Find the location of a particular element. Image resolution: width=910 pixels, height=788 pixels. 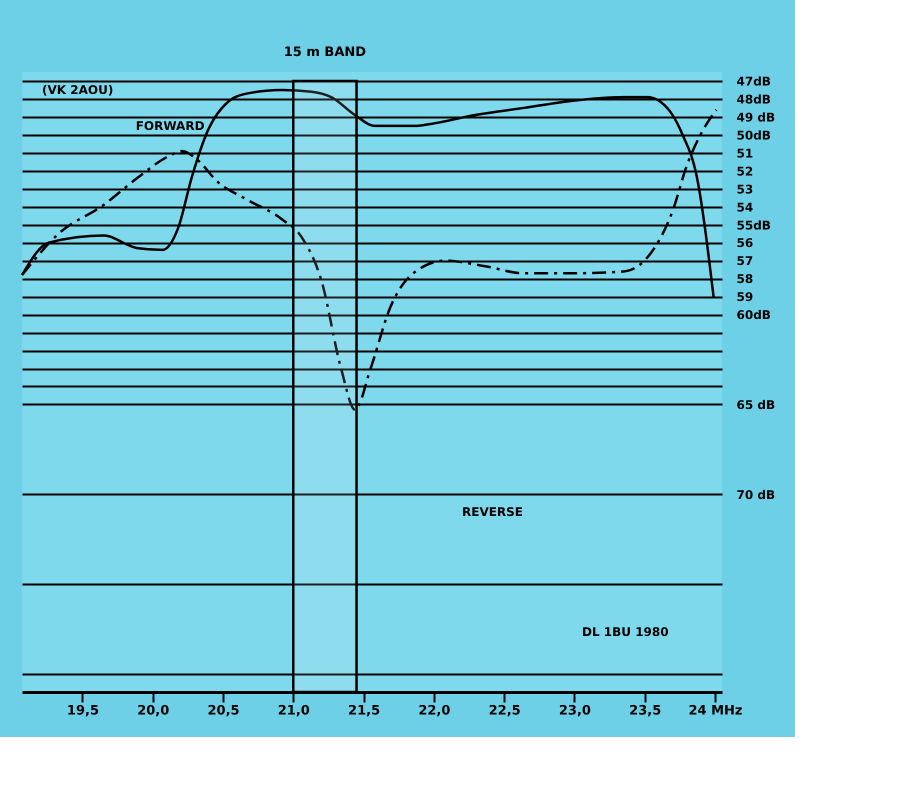

x-tick-label: 20,5 is located at coordinates (223, 711).